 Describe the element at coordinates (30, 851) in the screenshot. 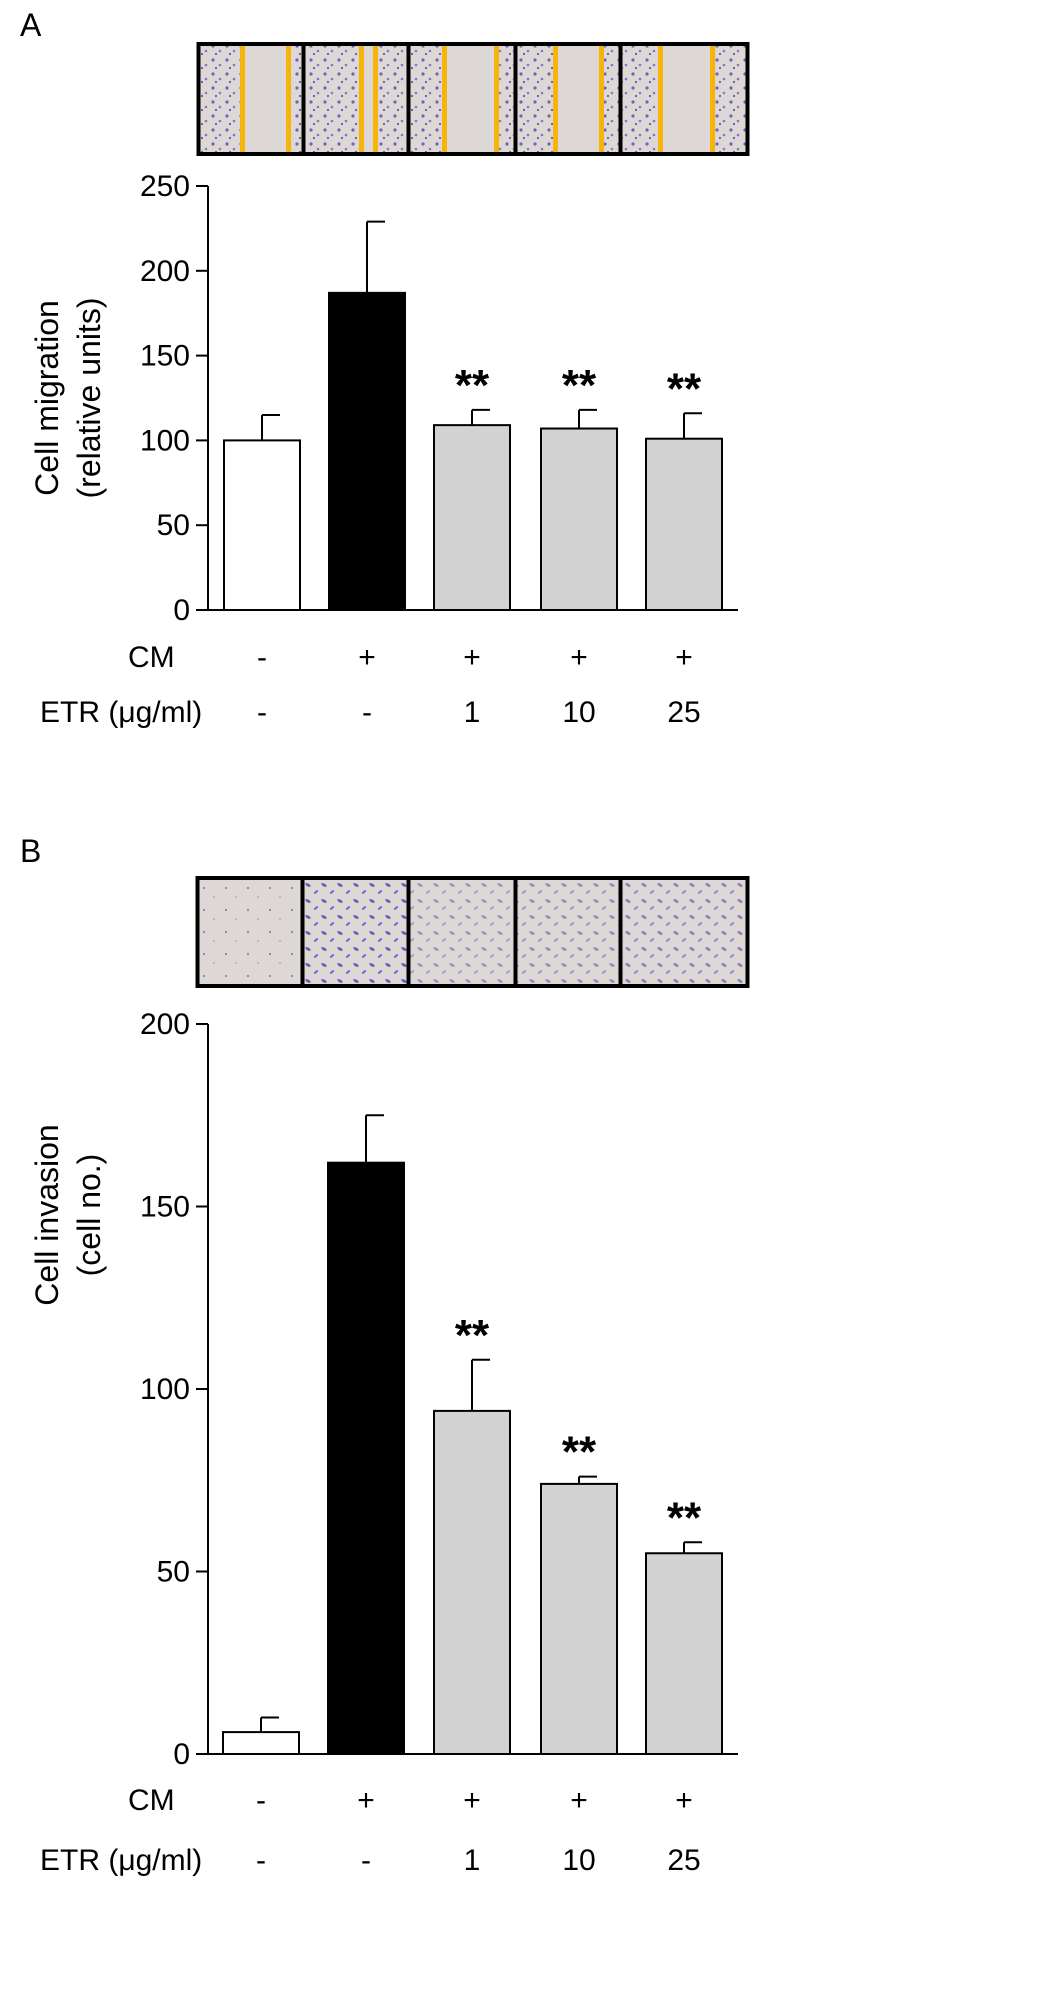

I see `panel-b-label: B` at that location.